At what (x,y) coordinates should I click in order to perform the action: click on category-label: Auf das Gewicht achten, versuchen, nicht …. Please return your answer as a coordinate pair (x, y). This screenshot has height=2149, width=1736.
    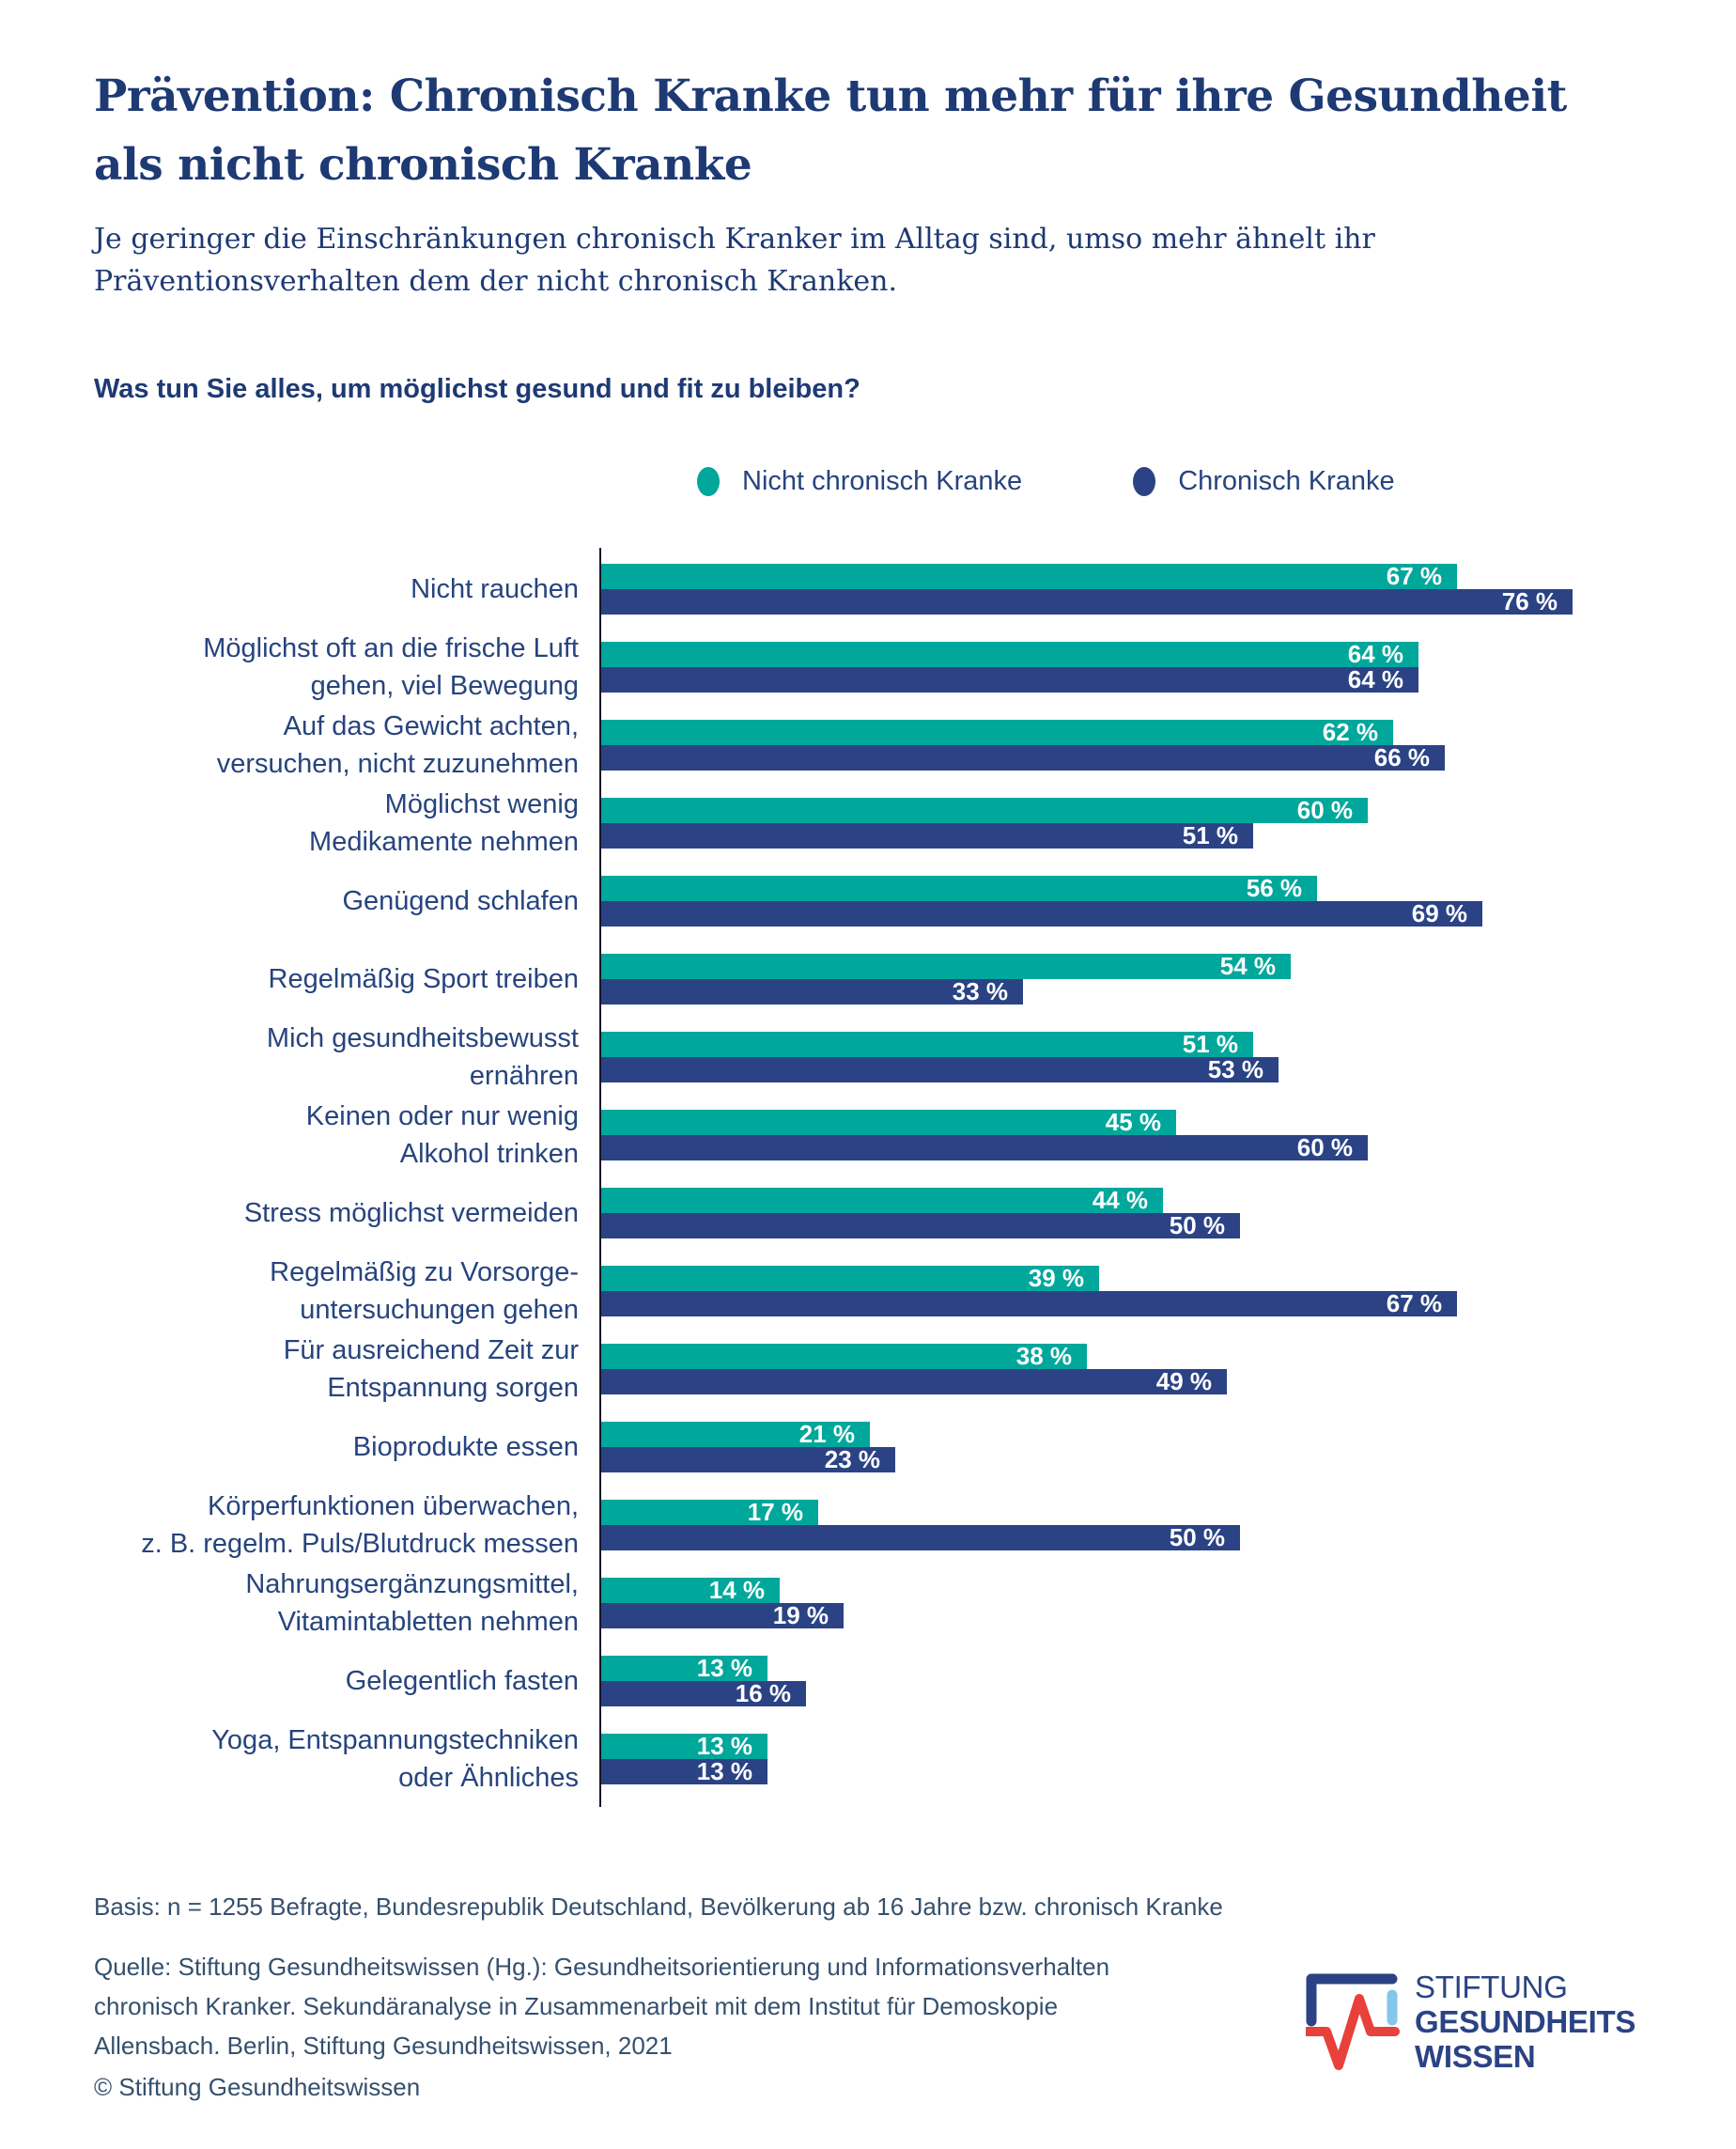
    Looking at the image, I should click on (397, 745).